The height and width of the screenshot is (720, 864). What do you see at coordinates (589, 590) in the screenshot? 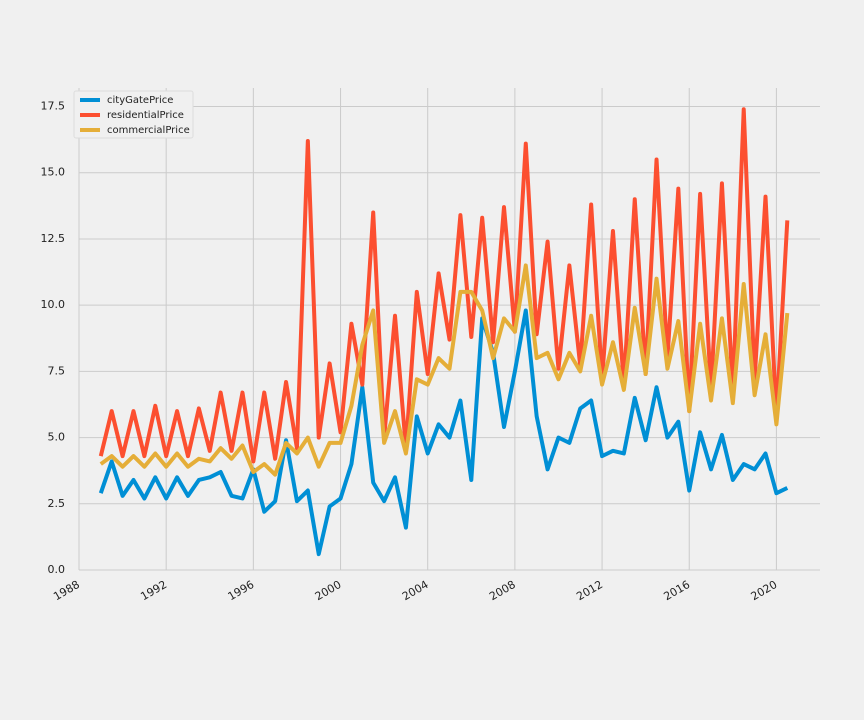
I see `x-tick-label: 2012` at bounding box center [589, 590].